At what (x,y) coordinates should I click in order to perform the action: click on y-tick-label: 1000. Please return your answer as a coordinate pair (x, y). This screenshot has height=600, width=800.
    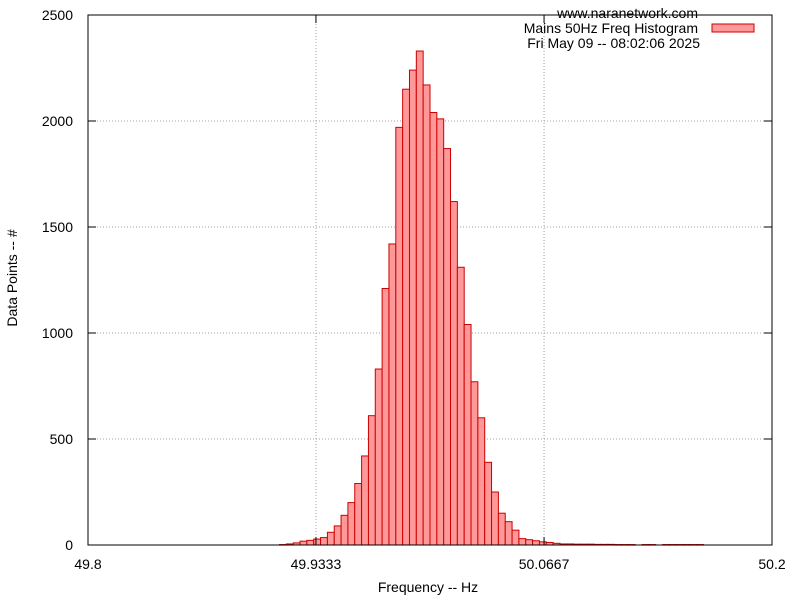
    Looking at the image, I should click on (57, 333).